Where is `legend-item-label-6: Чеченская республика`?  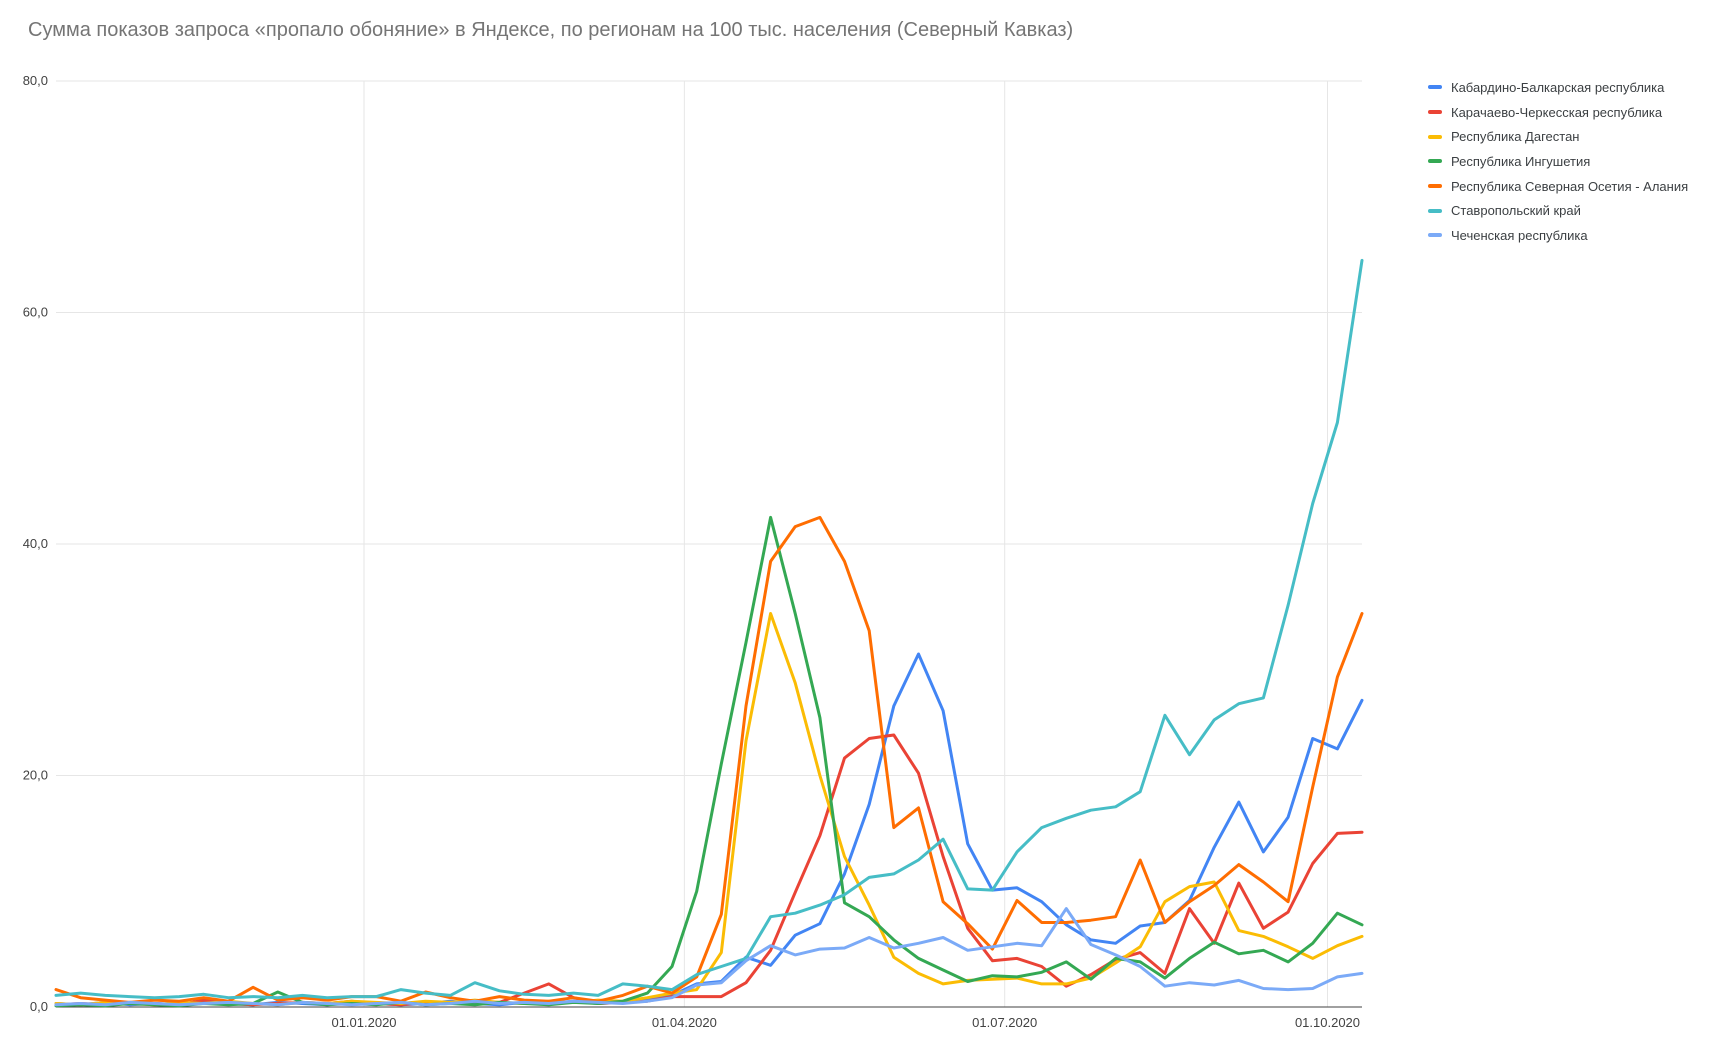 legend-item-label-6: Чеченская республика is located at coordinates (1519, 235).